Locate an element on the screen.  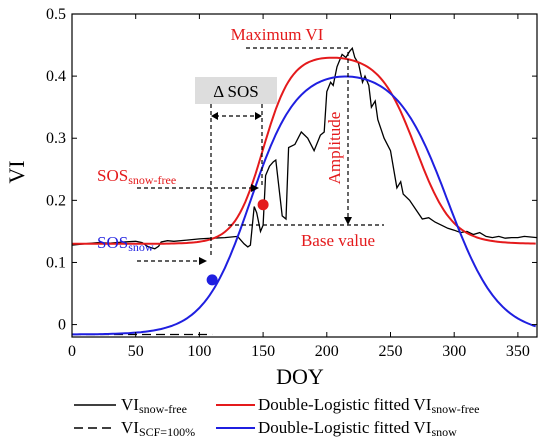
y-tick-label: 0.1 is located at coordinates (56, 262).